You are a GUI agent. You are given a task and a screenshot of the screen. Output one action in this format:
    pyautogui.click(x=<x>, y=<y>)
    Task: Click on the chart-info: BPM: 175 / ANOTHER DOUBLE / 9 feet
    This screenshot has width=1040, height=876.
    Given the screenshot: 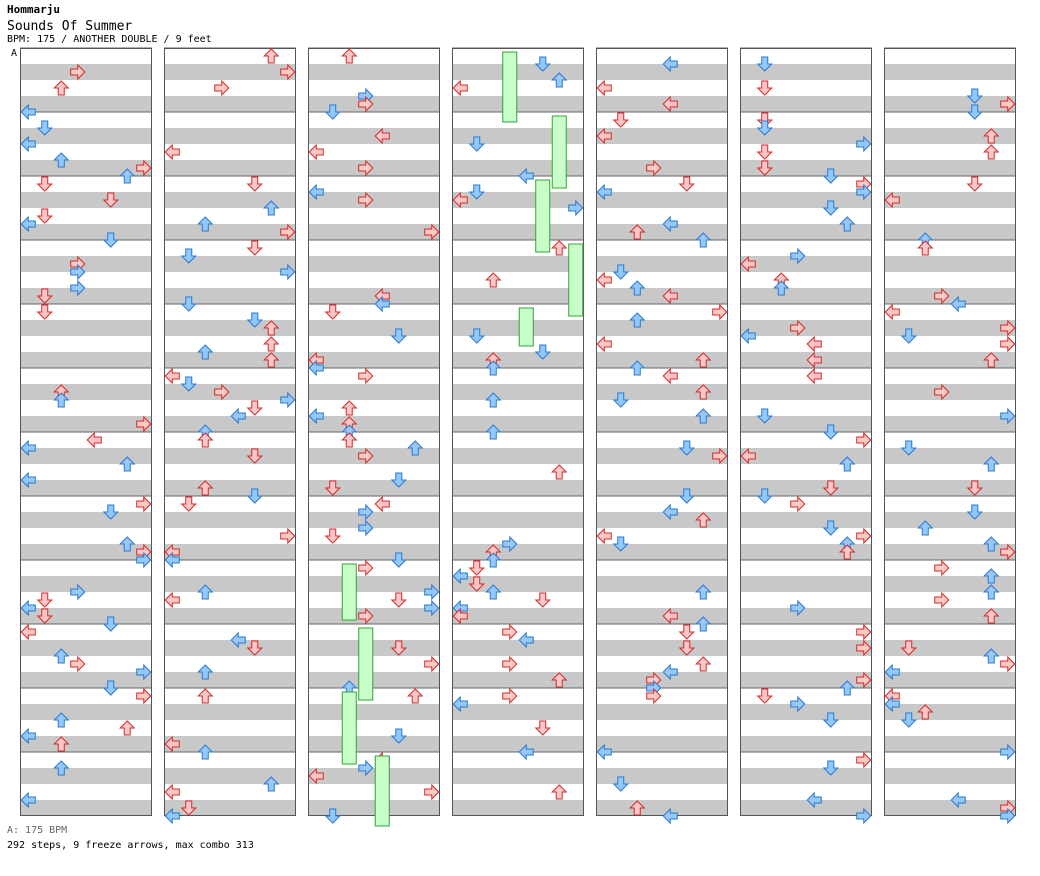 What is the action you would take?
    pyautogui.click(x=109, y=39)
    